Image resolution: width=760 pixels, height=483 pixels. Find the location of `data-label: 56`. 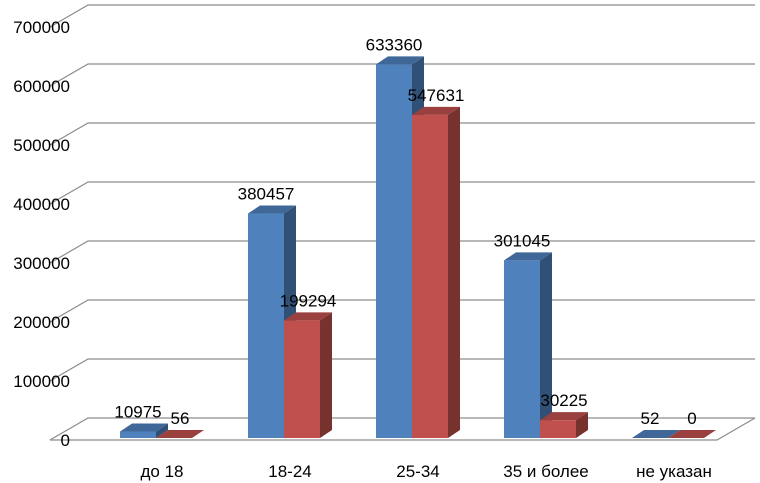

data-label: 56 is located at coordinates (180, 418).